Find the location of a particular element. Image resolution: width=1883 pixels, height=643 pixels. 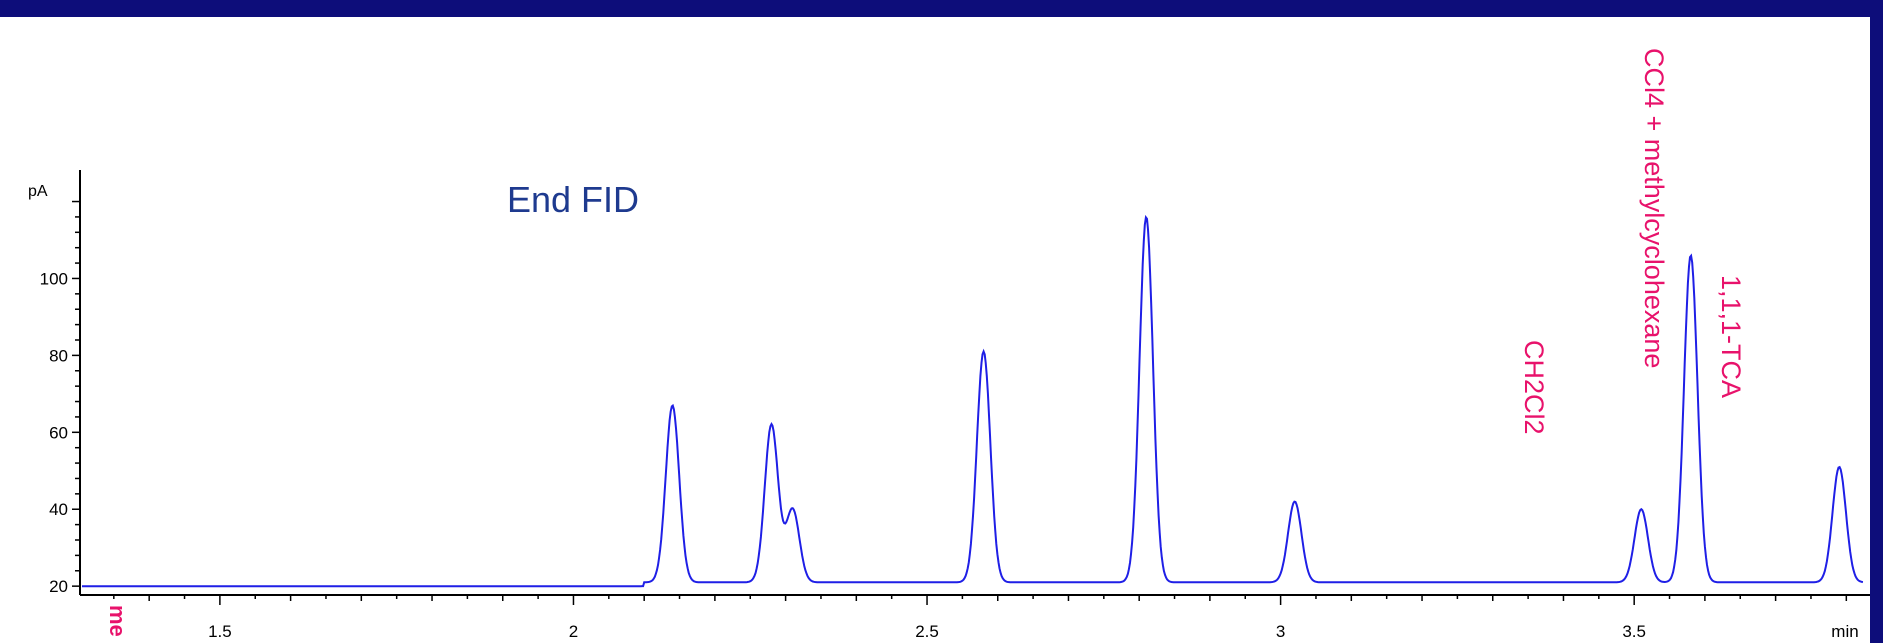

y-axis-label: pA is located at coordinates (38, 191).